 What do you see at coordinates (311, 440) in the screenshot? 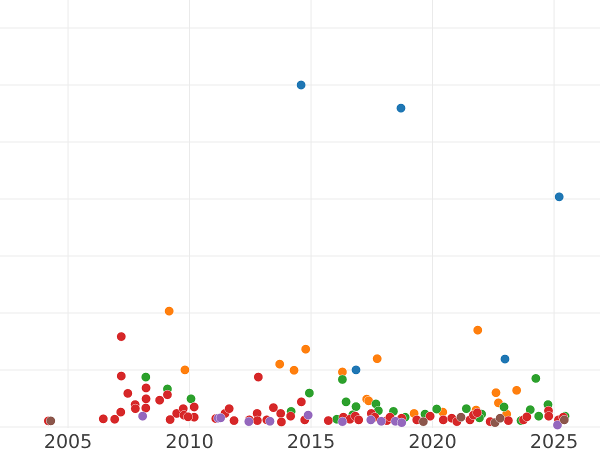
I see `x-tick-label: 2015` at bounding box center [311, 440].